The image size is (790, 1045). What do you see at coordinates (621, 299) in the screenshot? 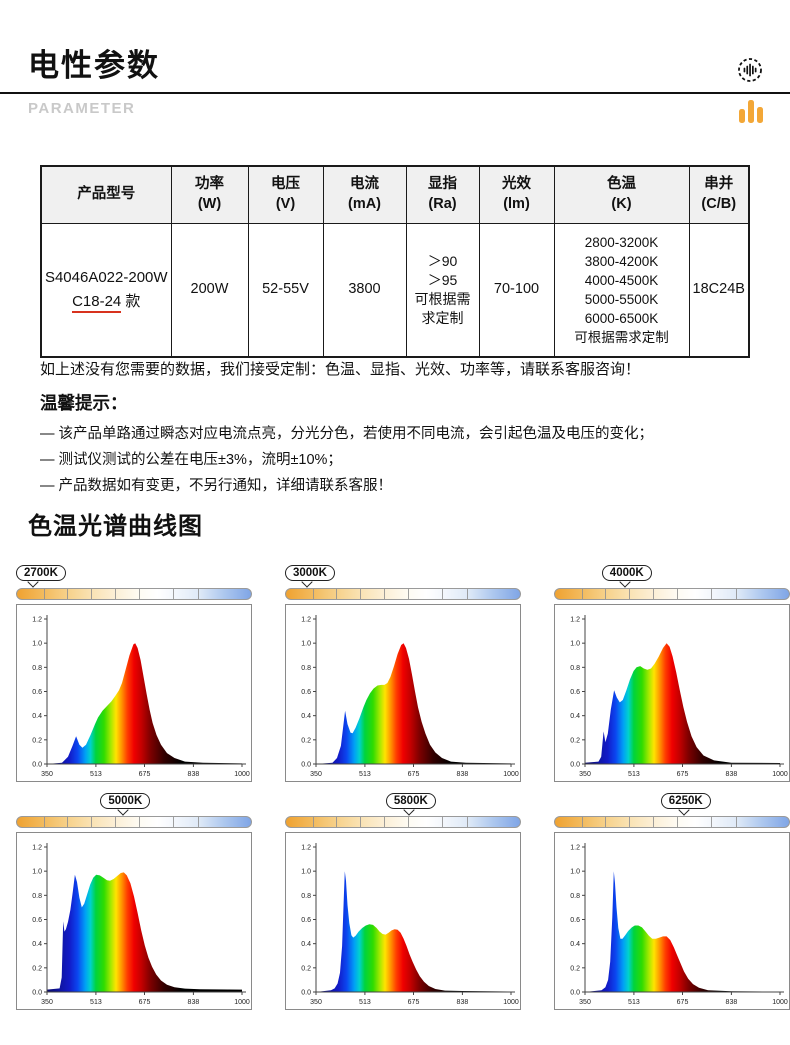
I see `list-item: 5000-5500K` at bounding box center [621, 299].